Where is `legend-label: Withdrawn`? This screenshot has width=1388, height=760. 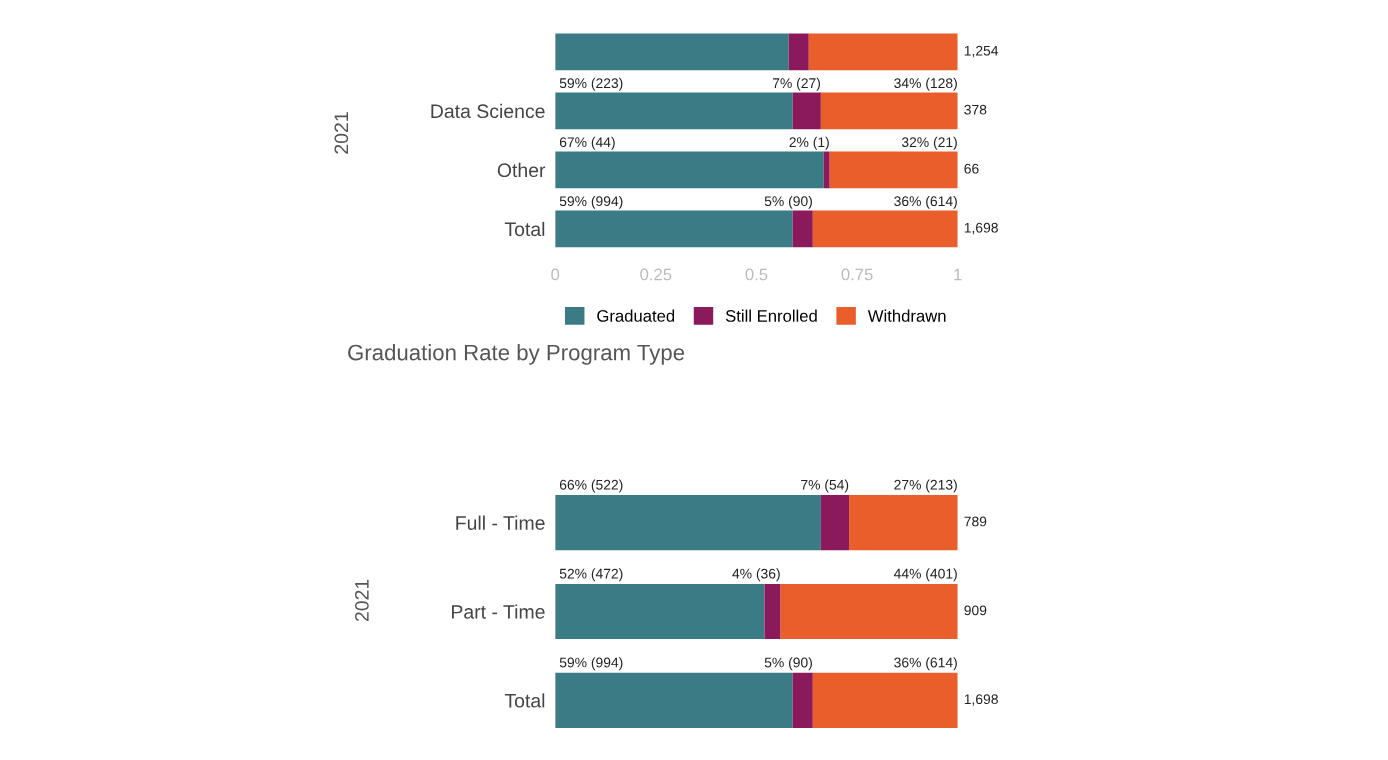
legend-label: Withdrawn is located at coordinates (906, 315).